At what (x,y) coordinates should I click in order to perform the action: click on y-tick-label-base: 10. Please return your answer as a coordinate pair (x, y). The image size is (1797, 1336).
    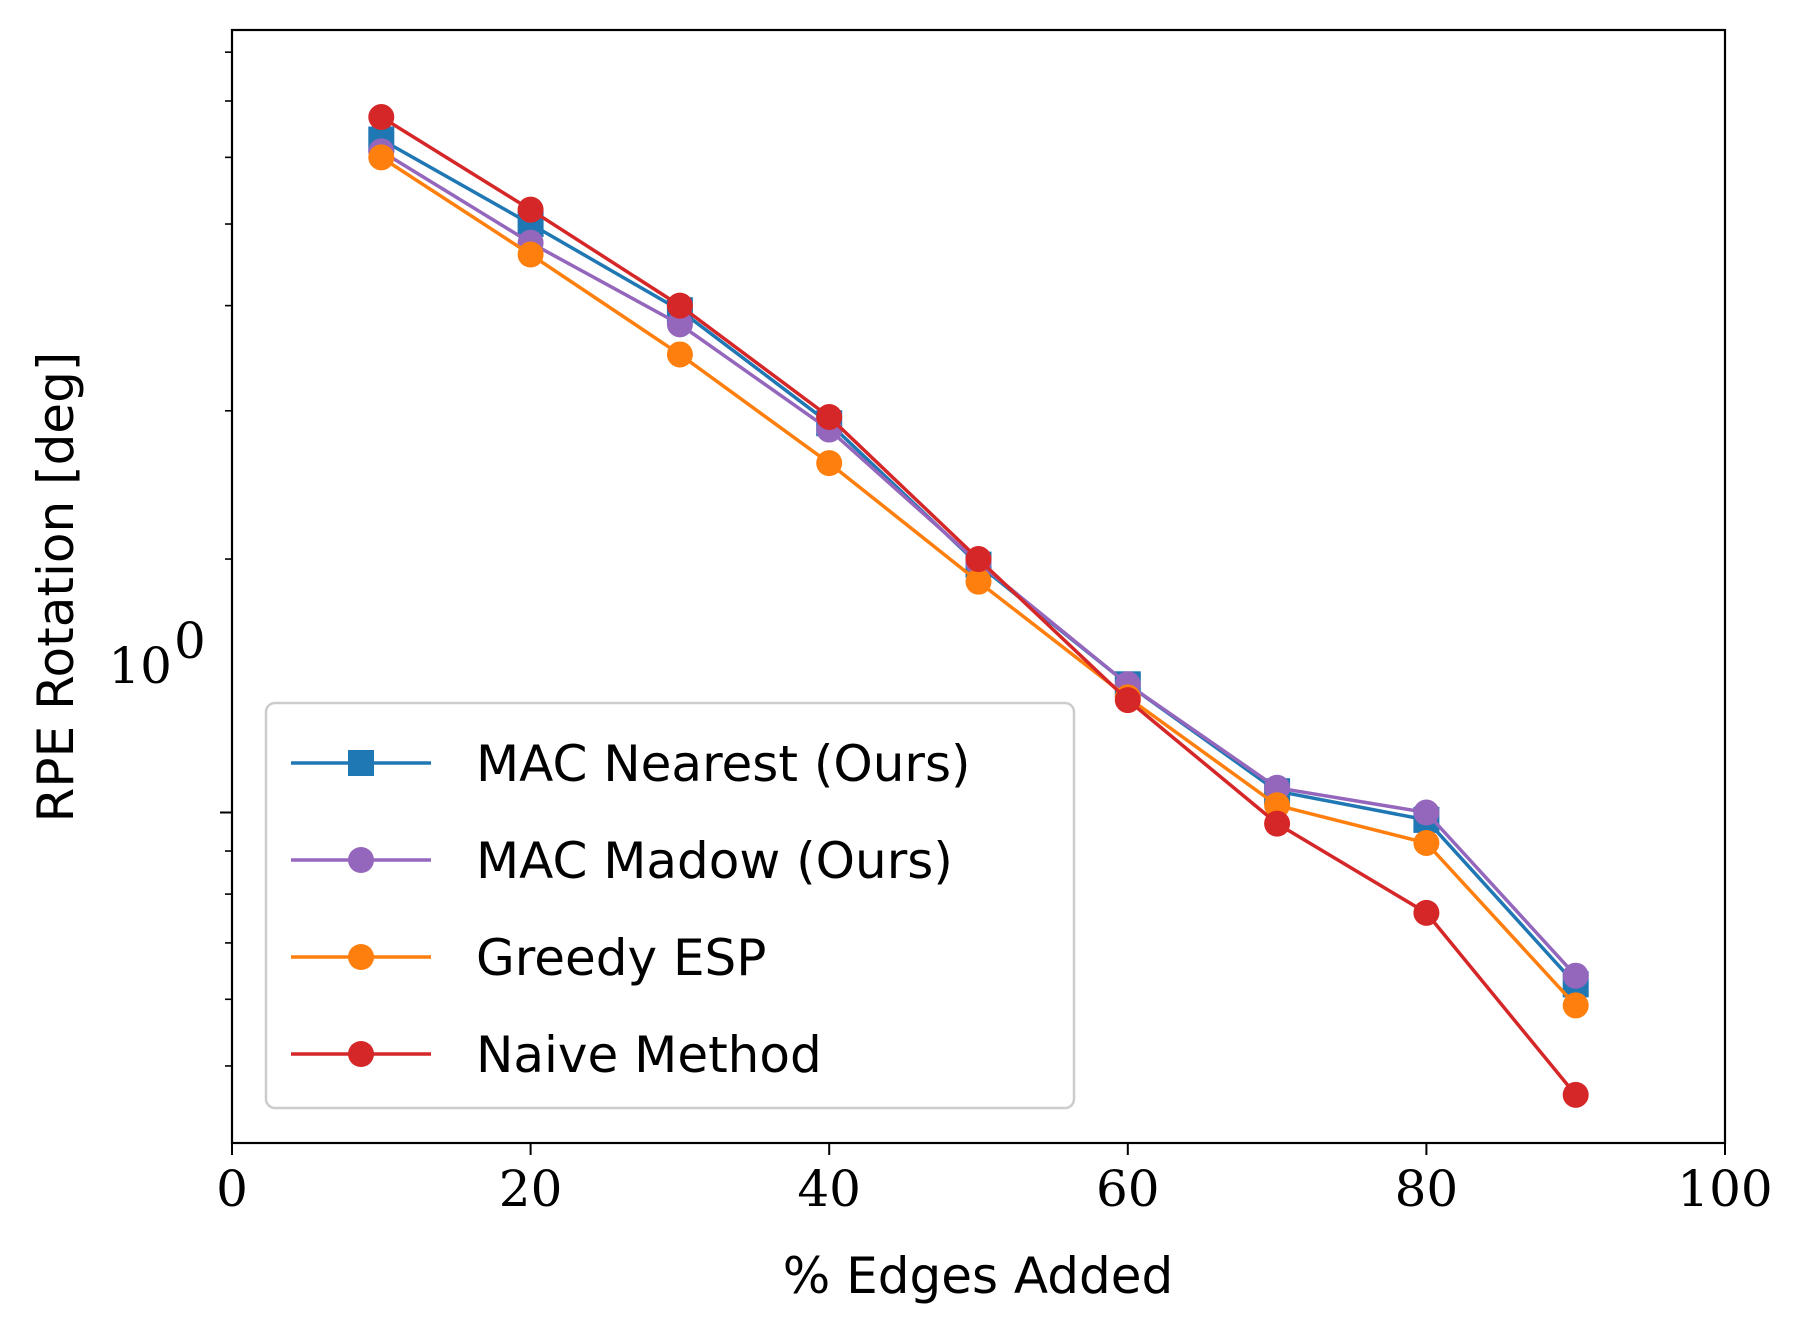
    Looking at the image, I should click on (140, 666).